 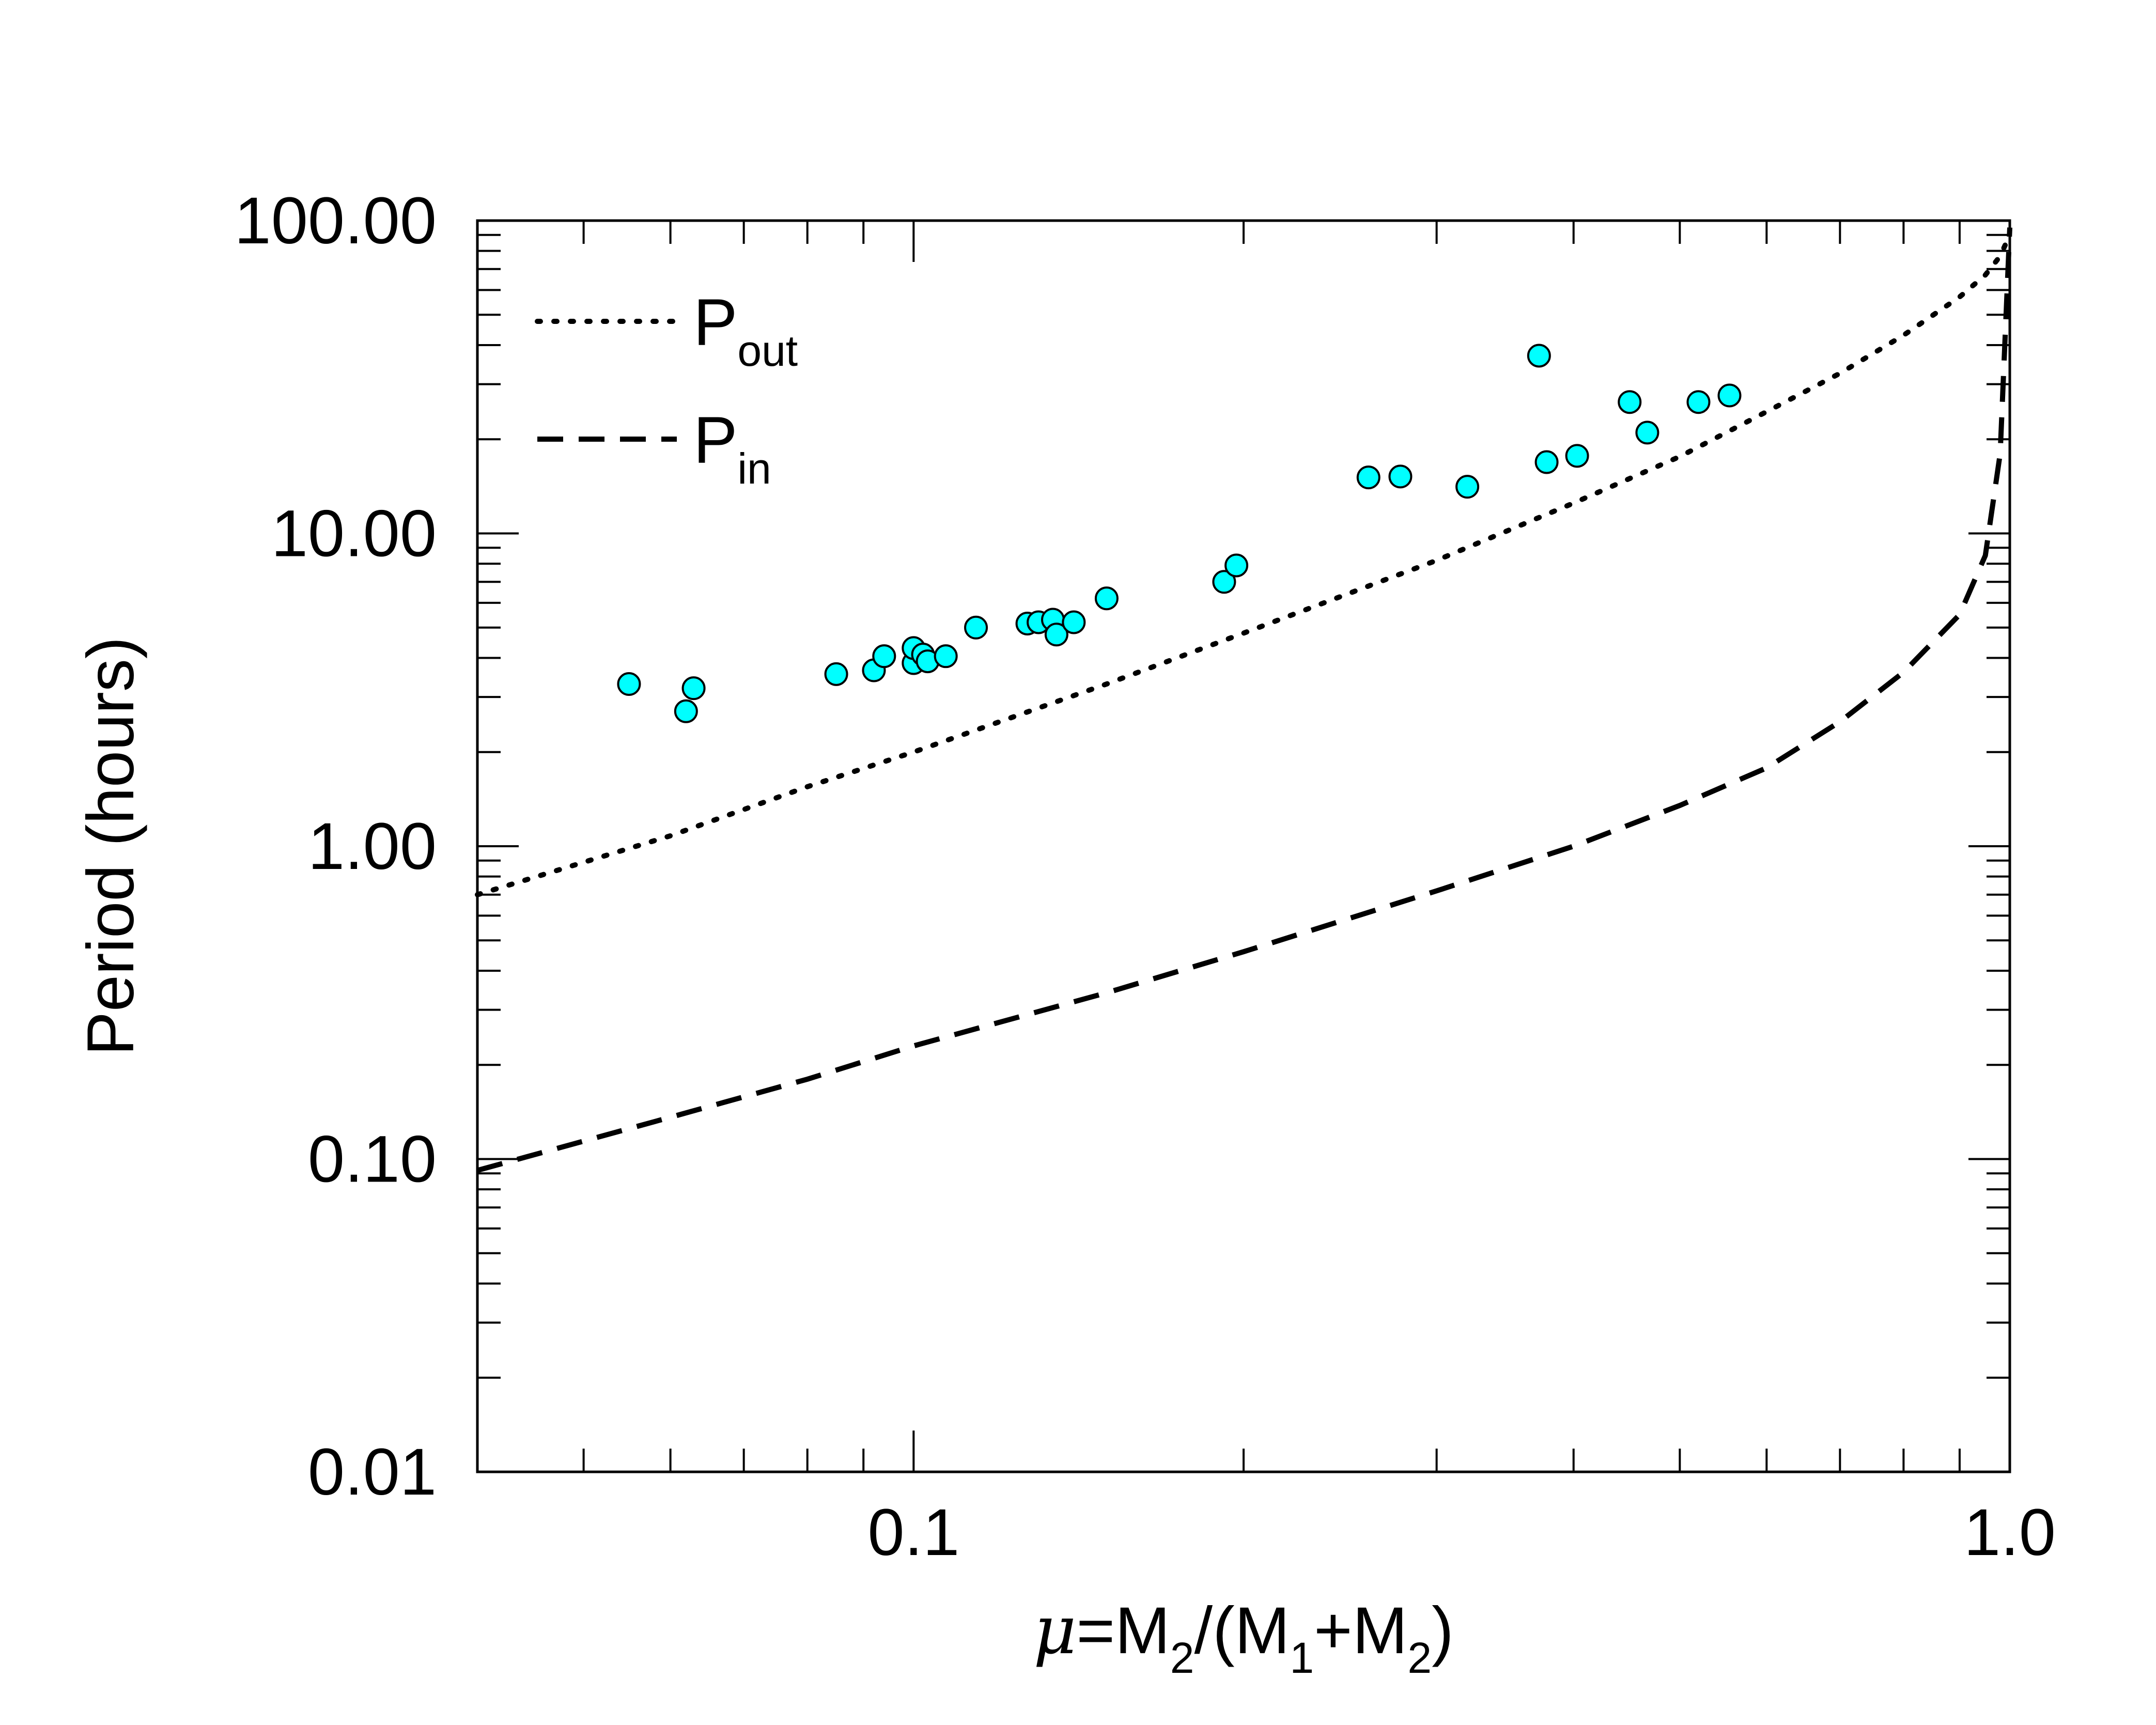 What do you see at coordinates (1243, 1637) in the screenshot?
I see `x-axis-title: μ=M2/(M1+M2)` at bounding box center [1243, 1637].